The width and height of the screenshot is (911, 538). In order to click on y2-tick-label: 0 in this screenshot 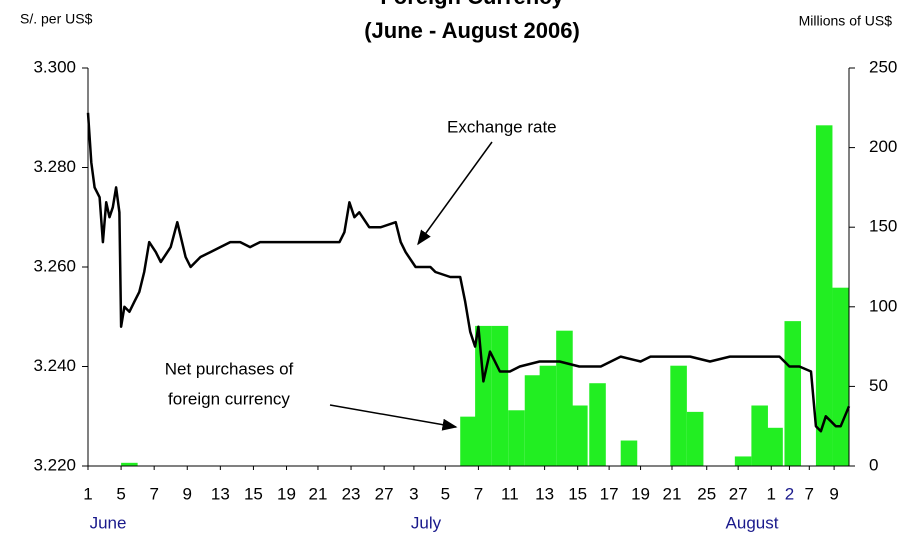, I will do `click(873, 464)`.